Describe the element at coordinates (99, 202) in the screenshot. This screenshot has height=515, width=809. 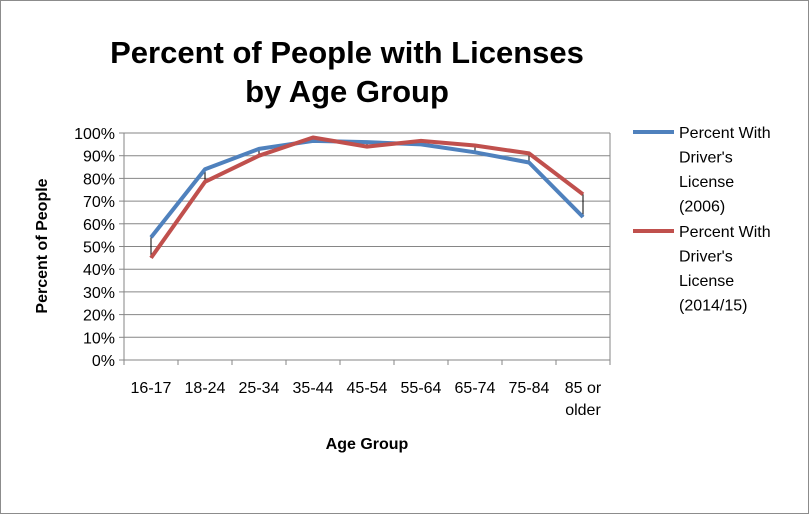
I see `y-tick-label: 70%` at that location.